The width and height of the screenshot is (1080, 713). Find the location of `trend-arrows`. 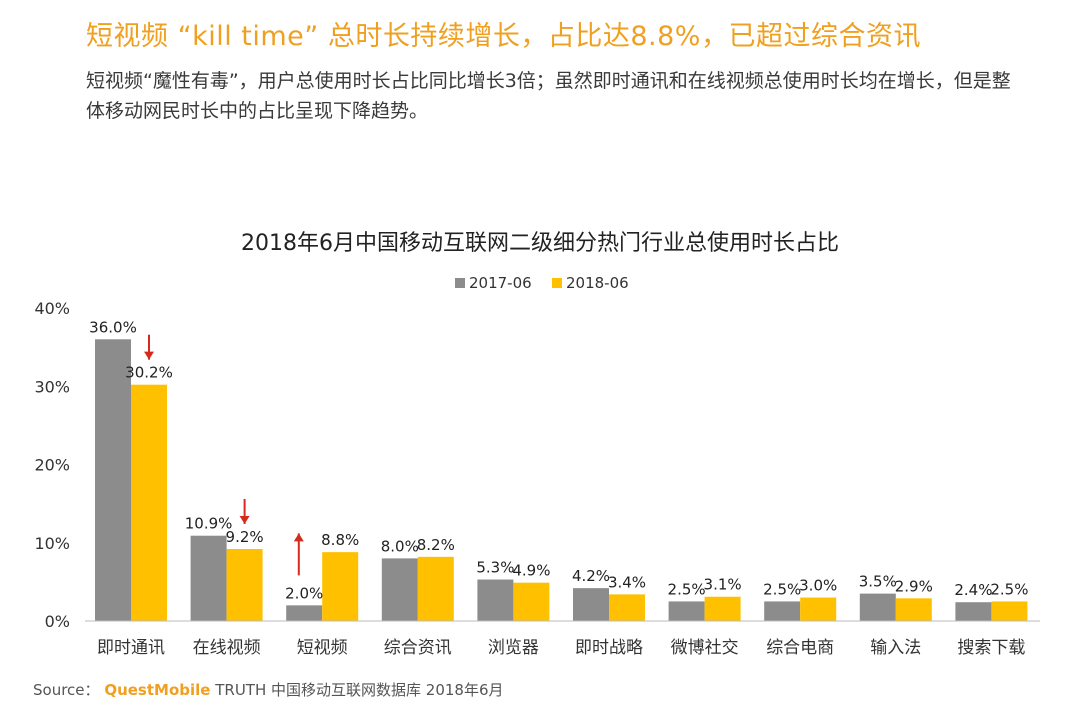

trend-arrows is located at coordinates (224, 455).